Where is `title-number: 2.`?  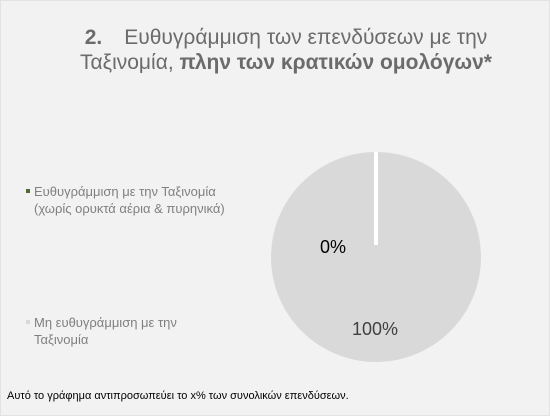 title-number: 2. is located at coordinates (93, 37).